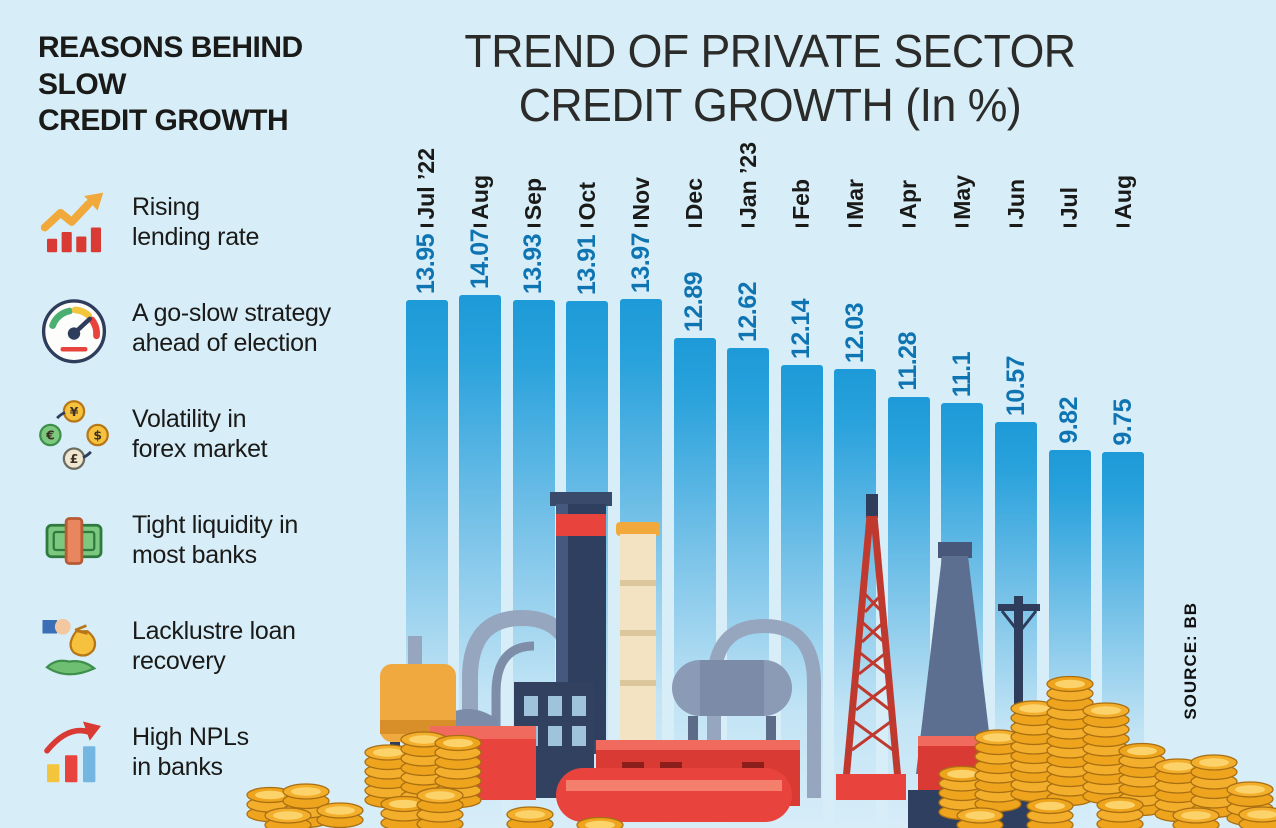  Describe the element at coordinates (427, 244) in the screenshot. I see `value-label-wrap: 13.95` at that location.